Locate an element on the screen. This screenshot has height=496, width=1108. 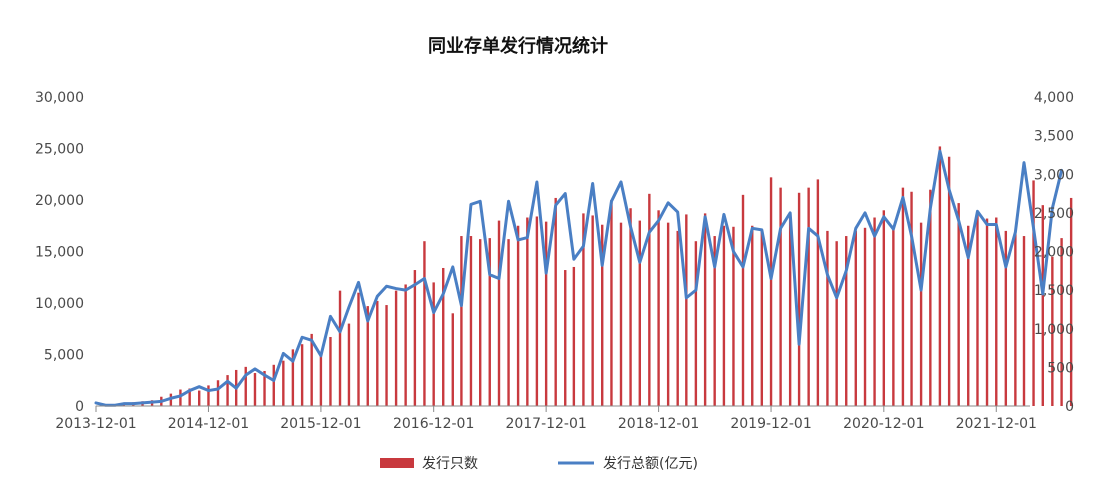
y-left-tick-label: 5,000 is located at coordinates (64, 356).